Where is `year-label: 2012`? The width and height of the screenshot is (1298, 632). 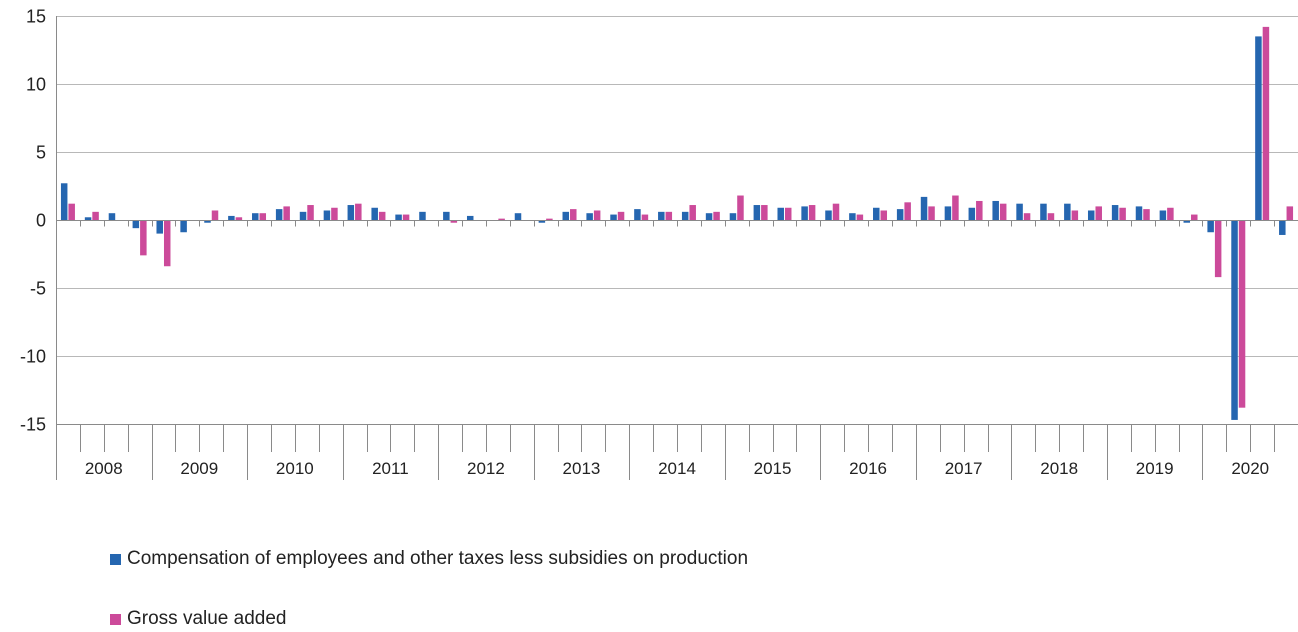
year-label: 2012 is located at coordinates (486, 468).